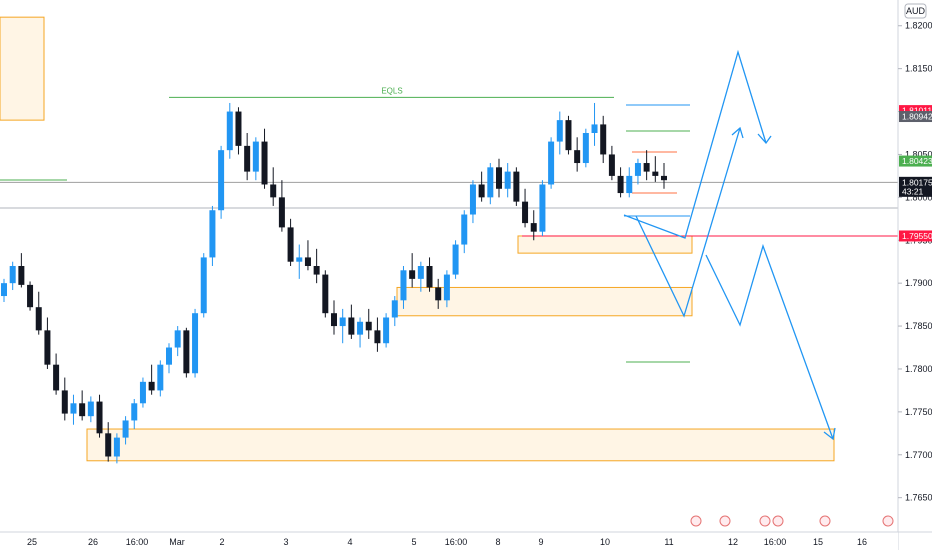 Image resolution: width=932 pixels, height=550 pixels. What do you see at coordinates (413, 542) in the screenshot?
I see `time-tick-label: 5` at bounding box center [413, 542].